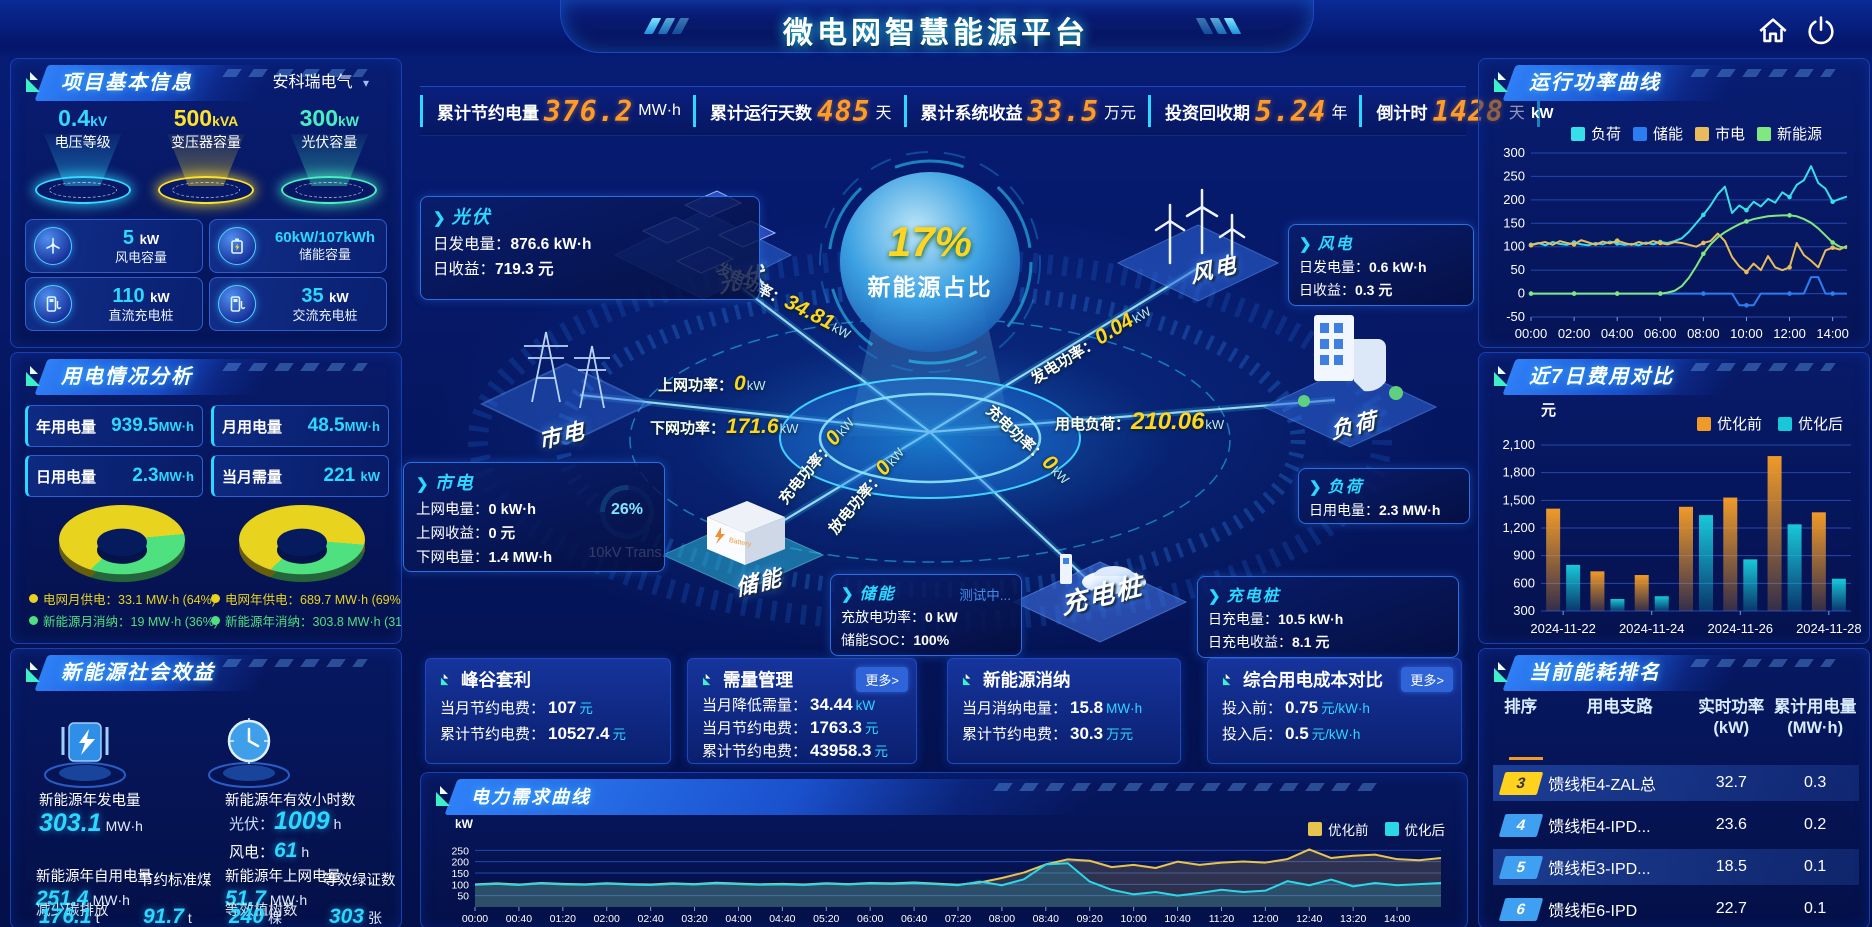 This screenshot has height=927, width=1872. I want to click on svg-text: 2,100, so click(1518, 444).